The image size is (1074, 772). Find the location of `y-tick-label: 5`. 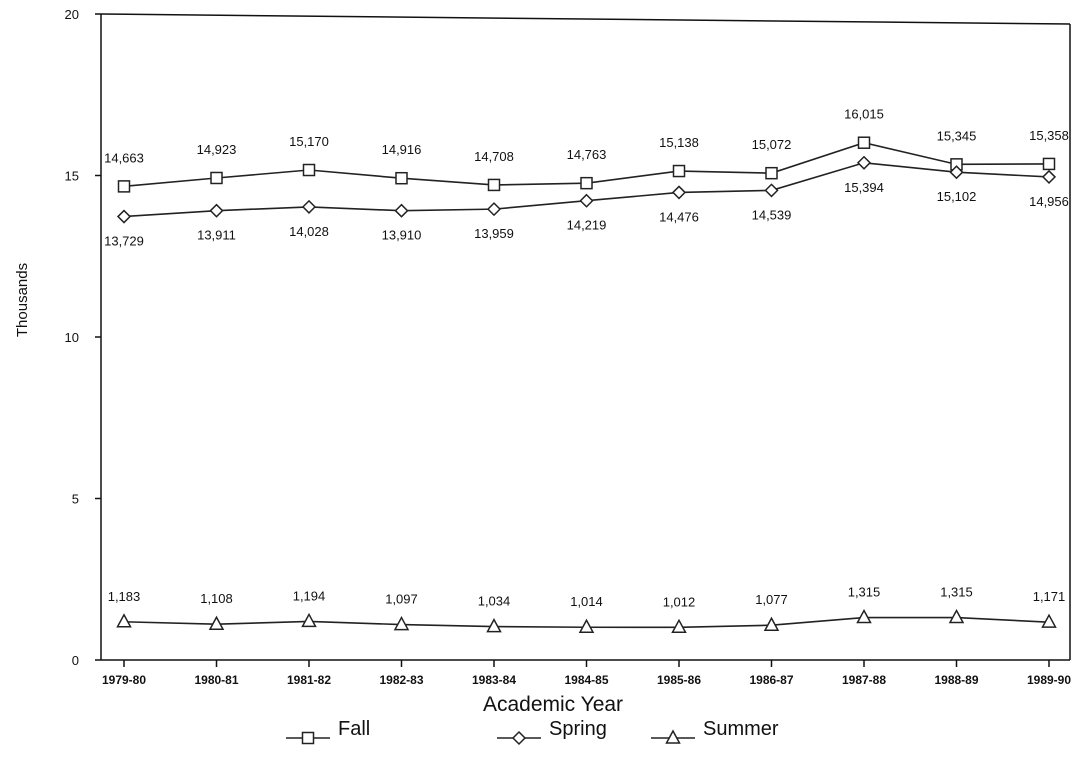

y-tick-label: 5 is located at coordinates (75, 499).